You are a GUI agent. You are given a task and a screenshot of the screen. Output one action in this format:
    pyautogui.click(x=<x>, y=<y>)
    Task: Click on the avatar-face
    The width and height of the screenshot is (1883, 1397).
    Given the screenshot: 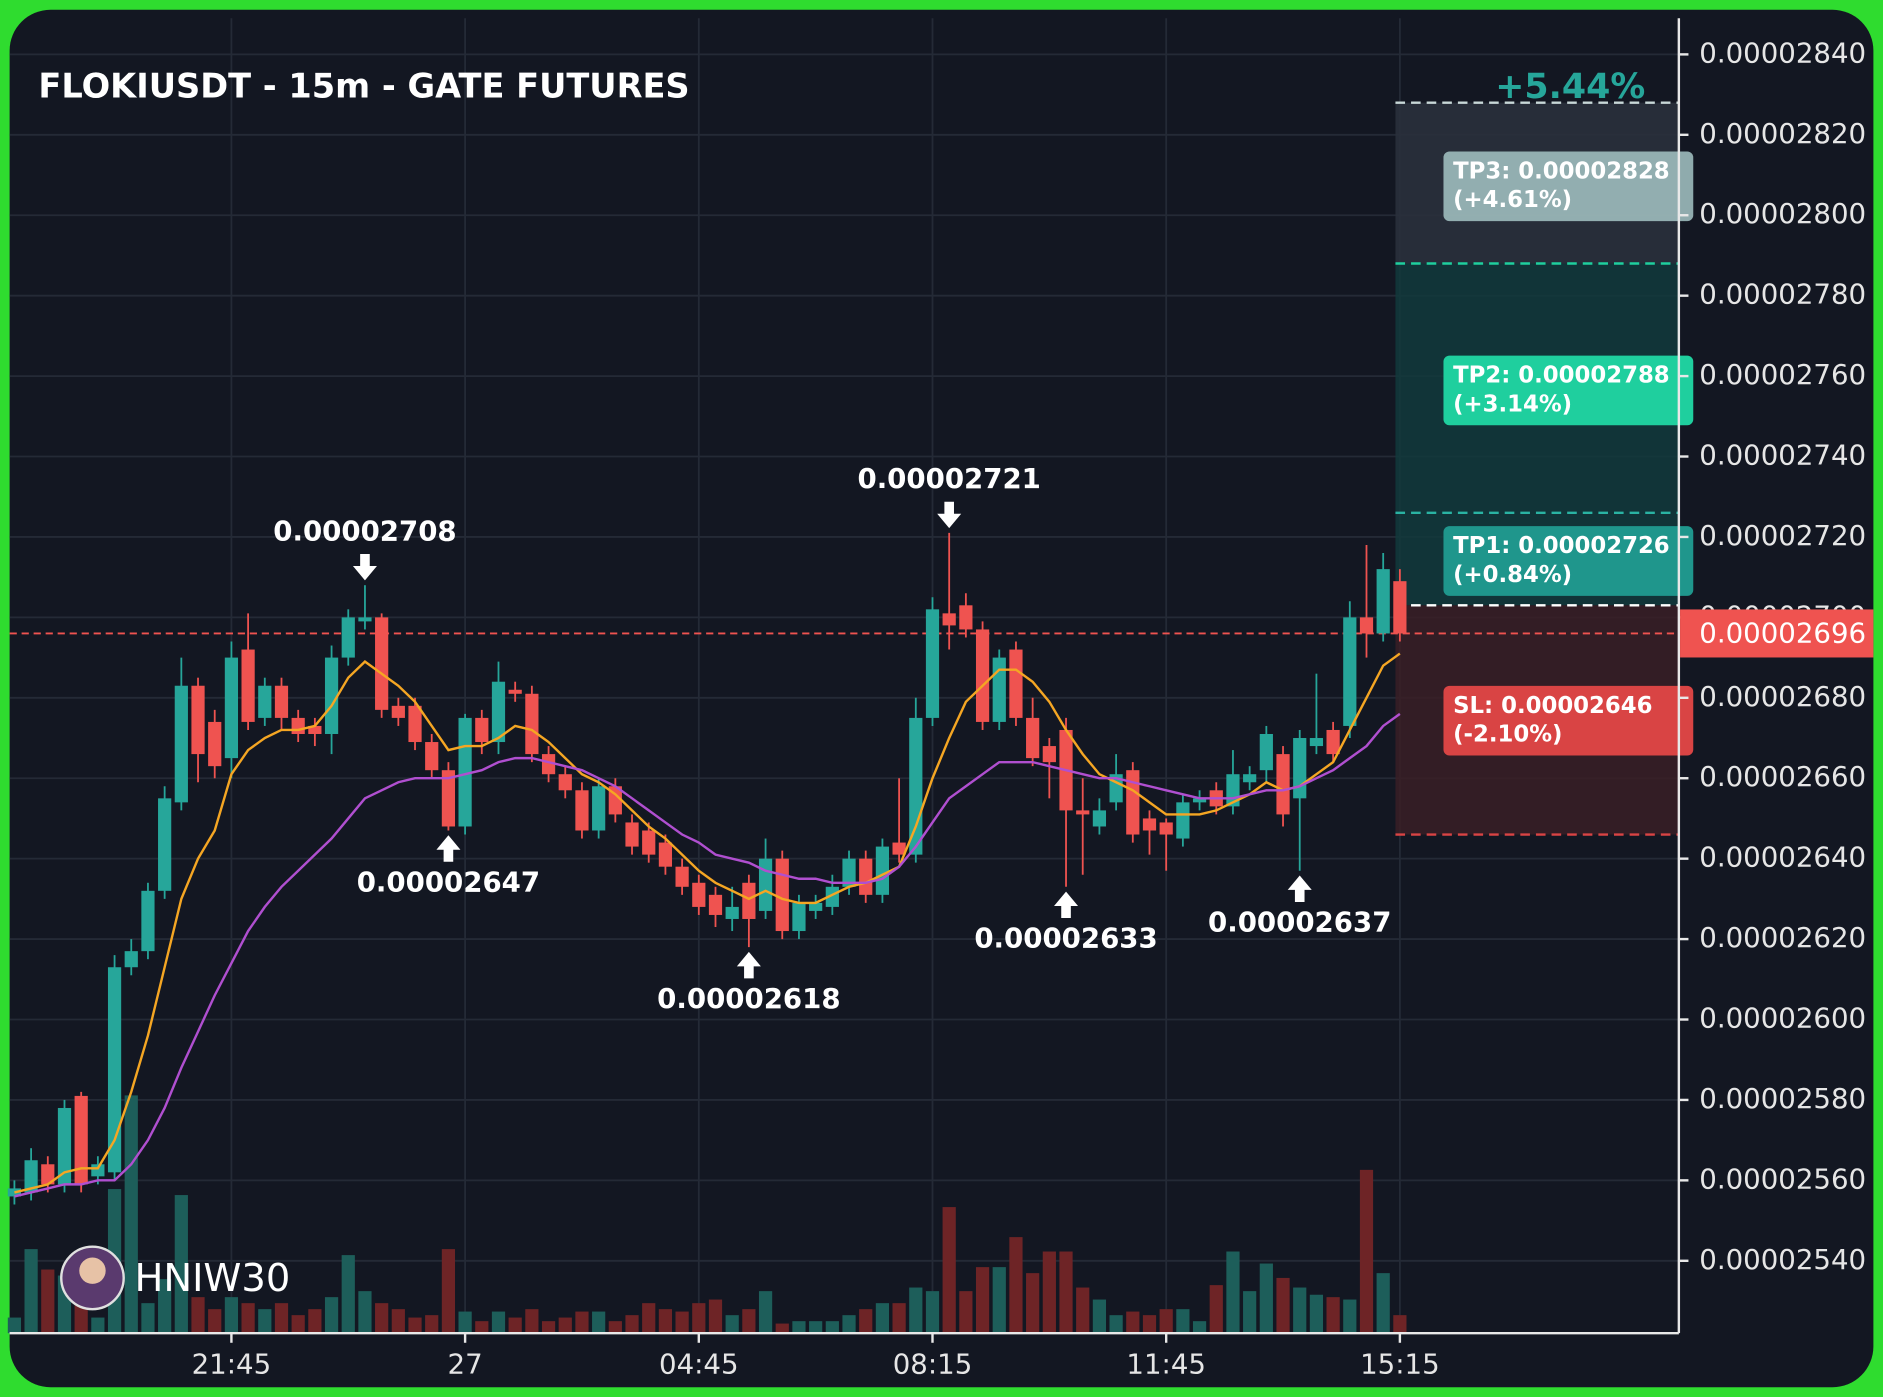 What is the action you would take?
    pyautogui.click(x=92, y=1270)
    